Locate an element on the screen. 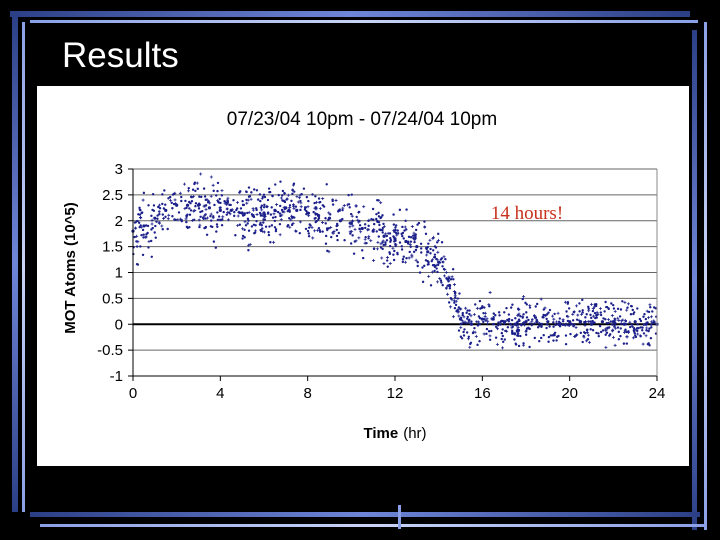 This screenshot has width=720, height=540. x-axis-label-text: Time is located at coordinates (380, 433).